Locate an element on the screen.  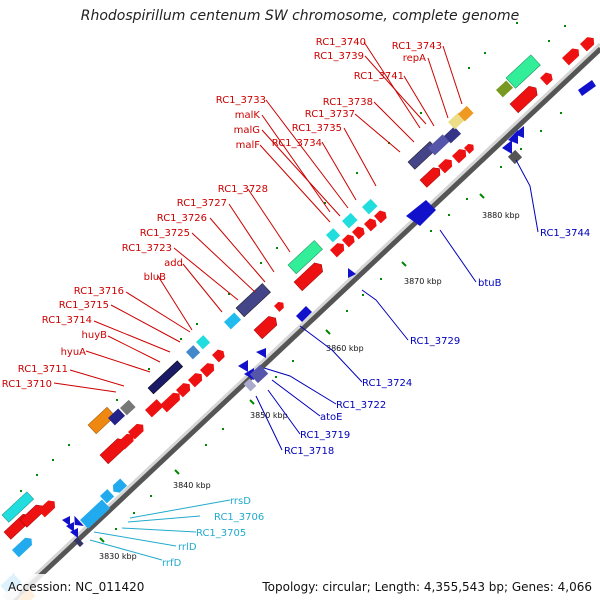
gene-label: RC1_3740 is located at coordinates (341, 42).